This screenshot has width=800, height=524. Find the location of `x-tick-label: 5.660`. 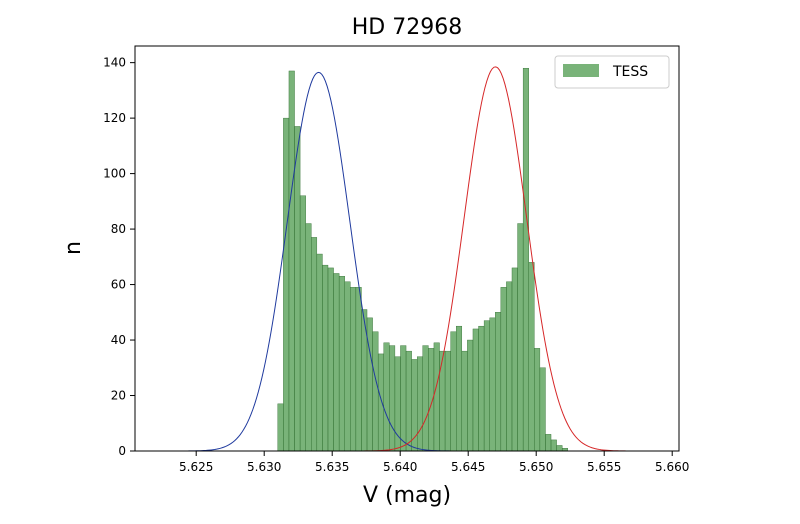

x-tick-label: 5.660 is located at coordinates (672, 467).